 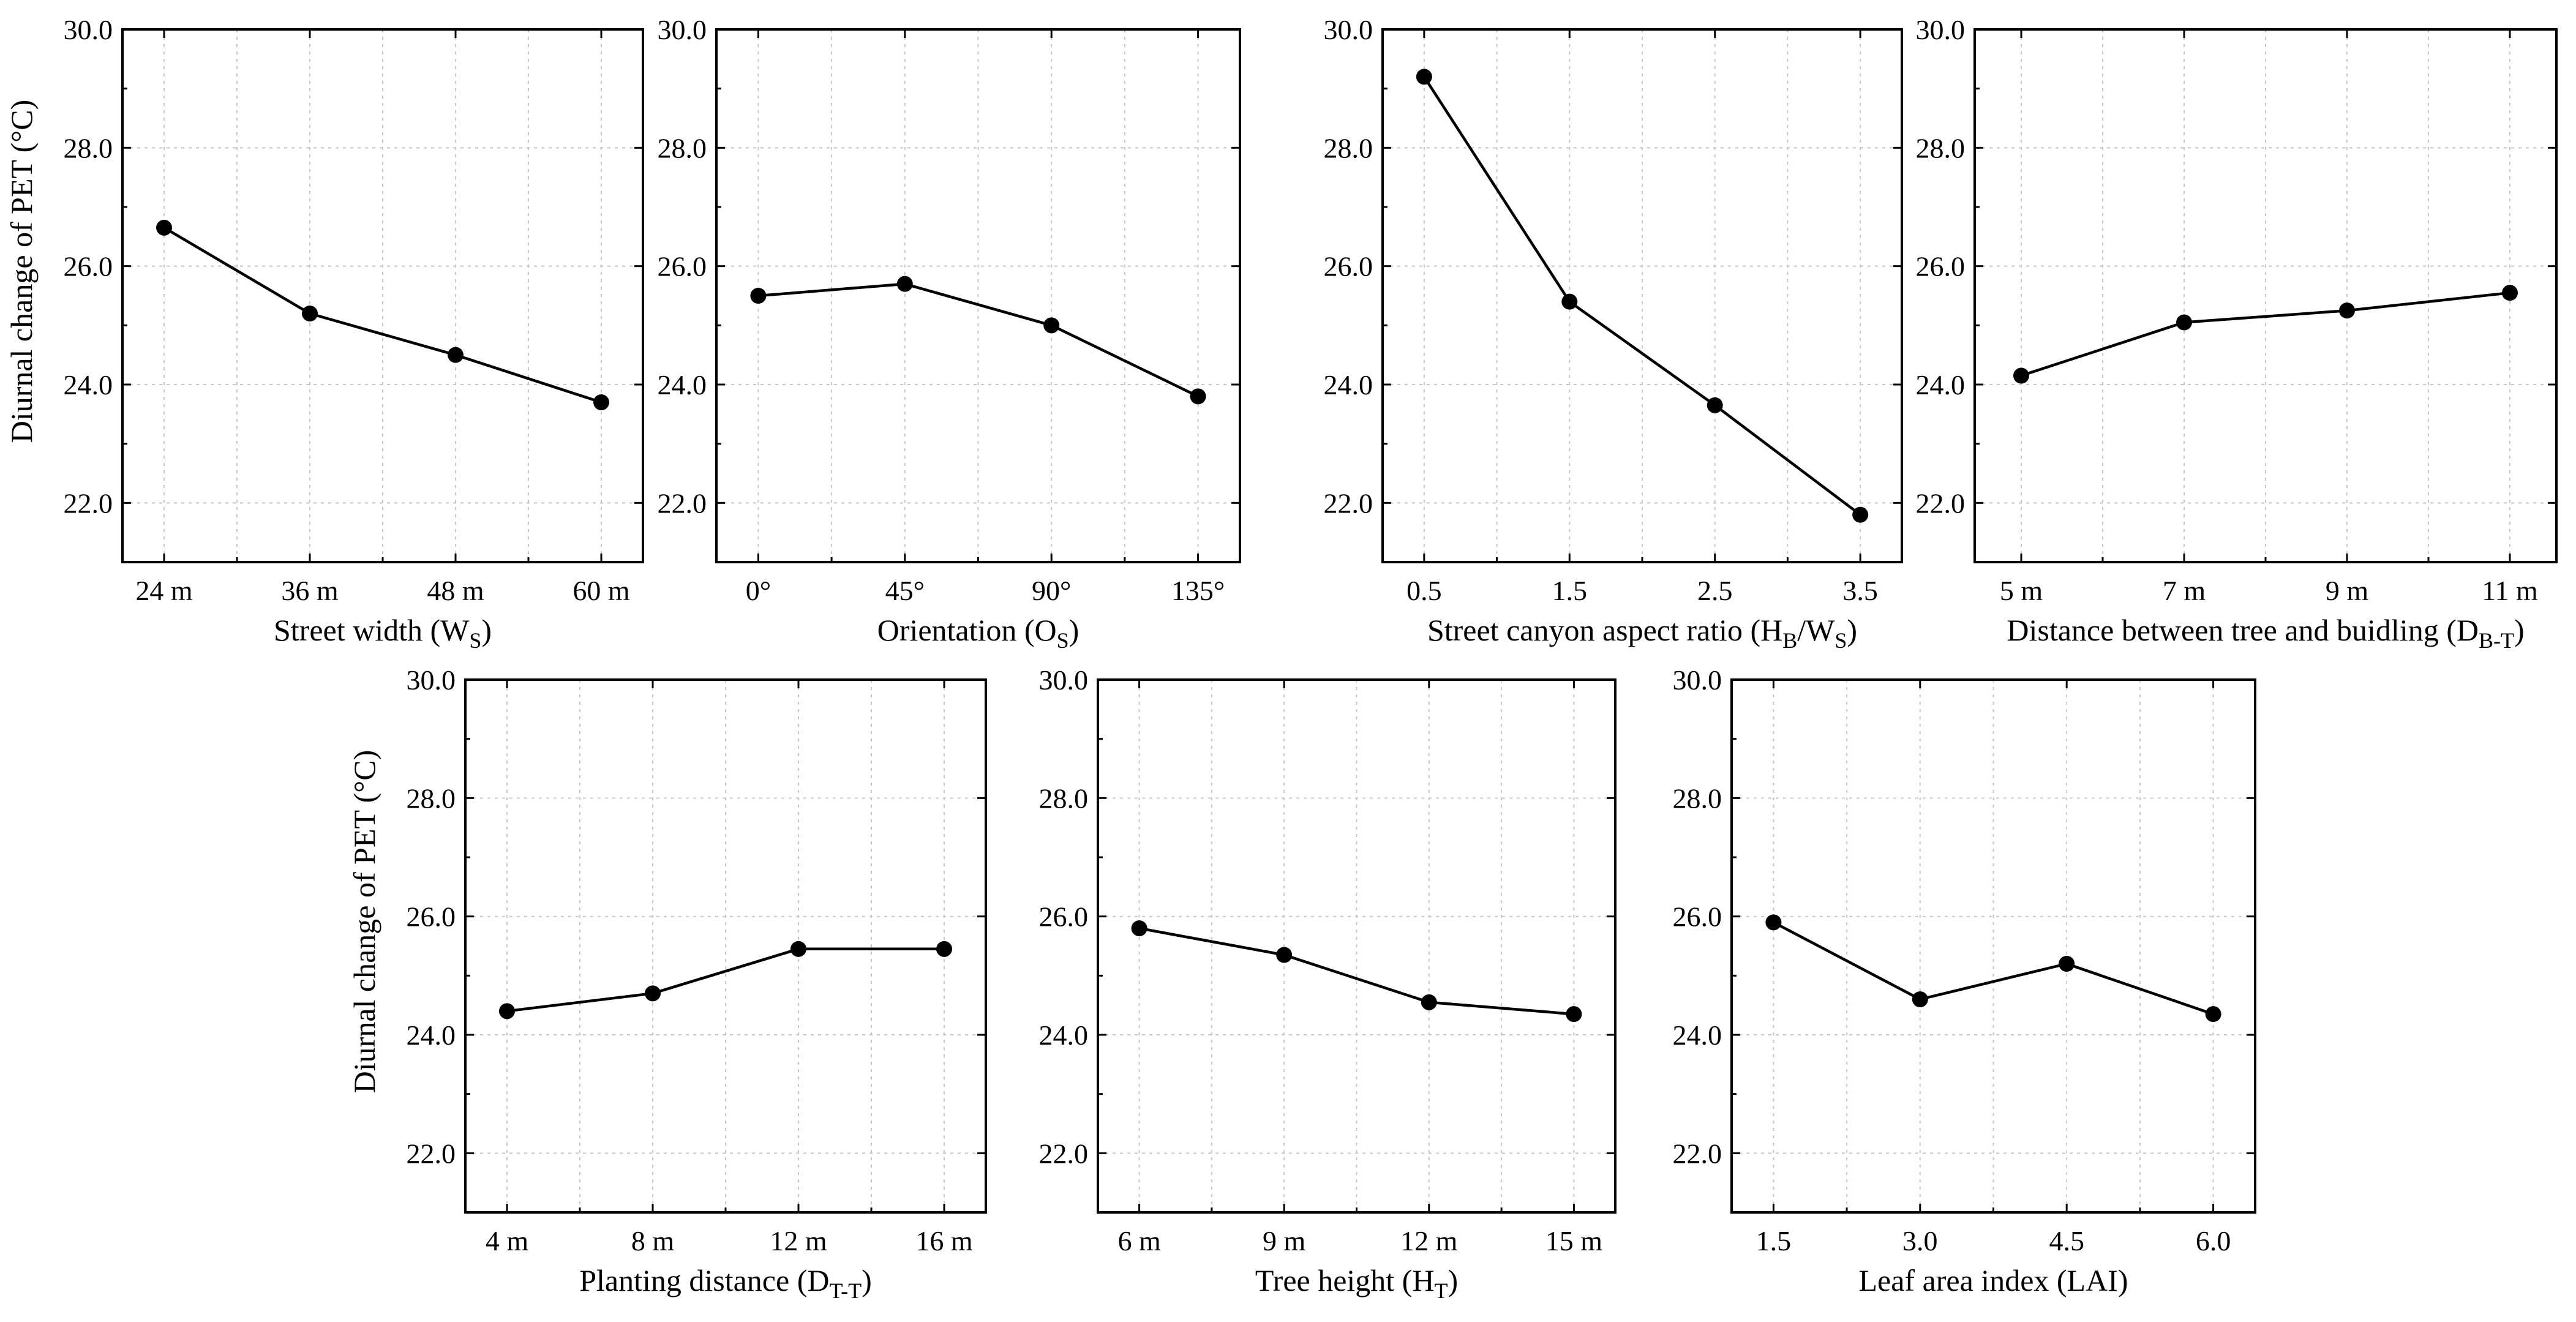 What do you see at coordinates (845, 1291) in the screenshot?
I see `x-axis-title-subscript: T-T` at bounding box center [845, 1291].